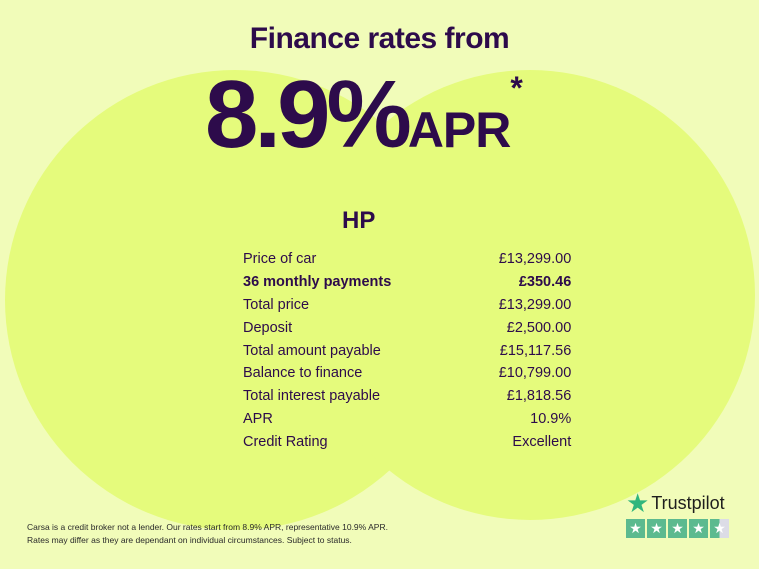  What do you see at coordinates (407, 373) in the screenshot?
I see `table-row: Balance to finance £10,799.00` at bounding box center [407, 373].